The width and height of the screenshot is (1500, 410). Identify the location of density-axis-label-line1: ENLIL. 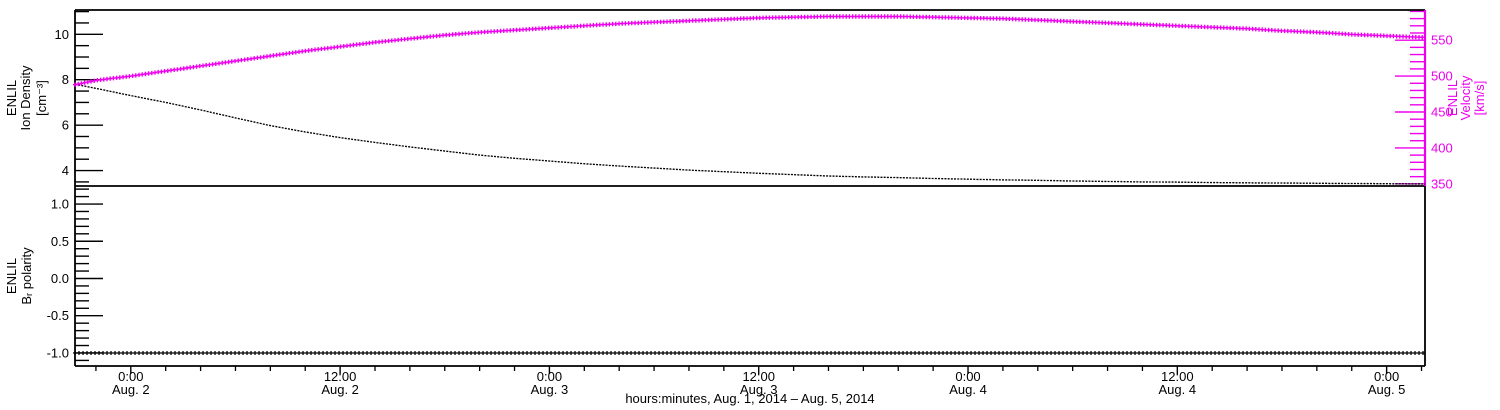
(11, 98).